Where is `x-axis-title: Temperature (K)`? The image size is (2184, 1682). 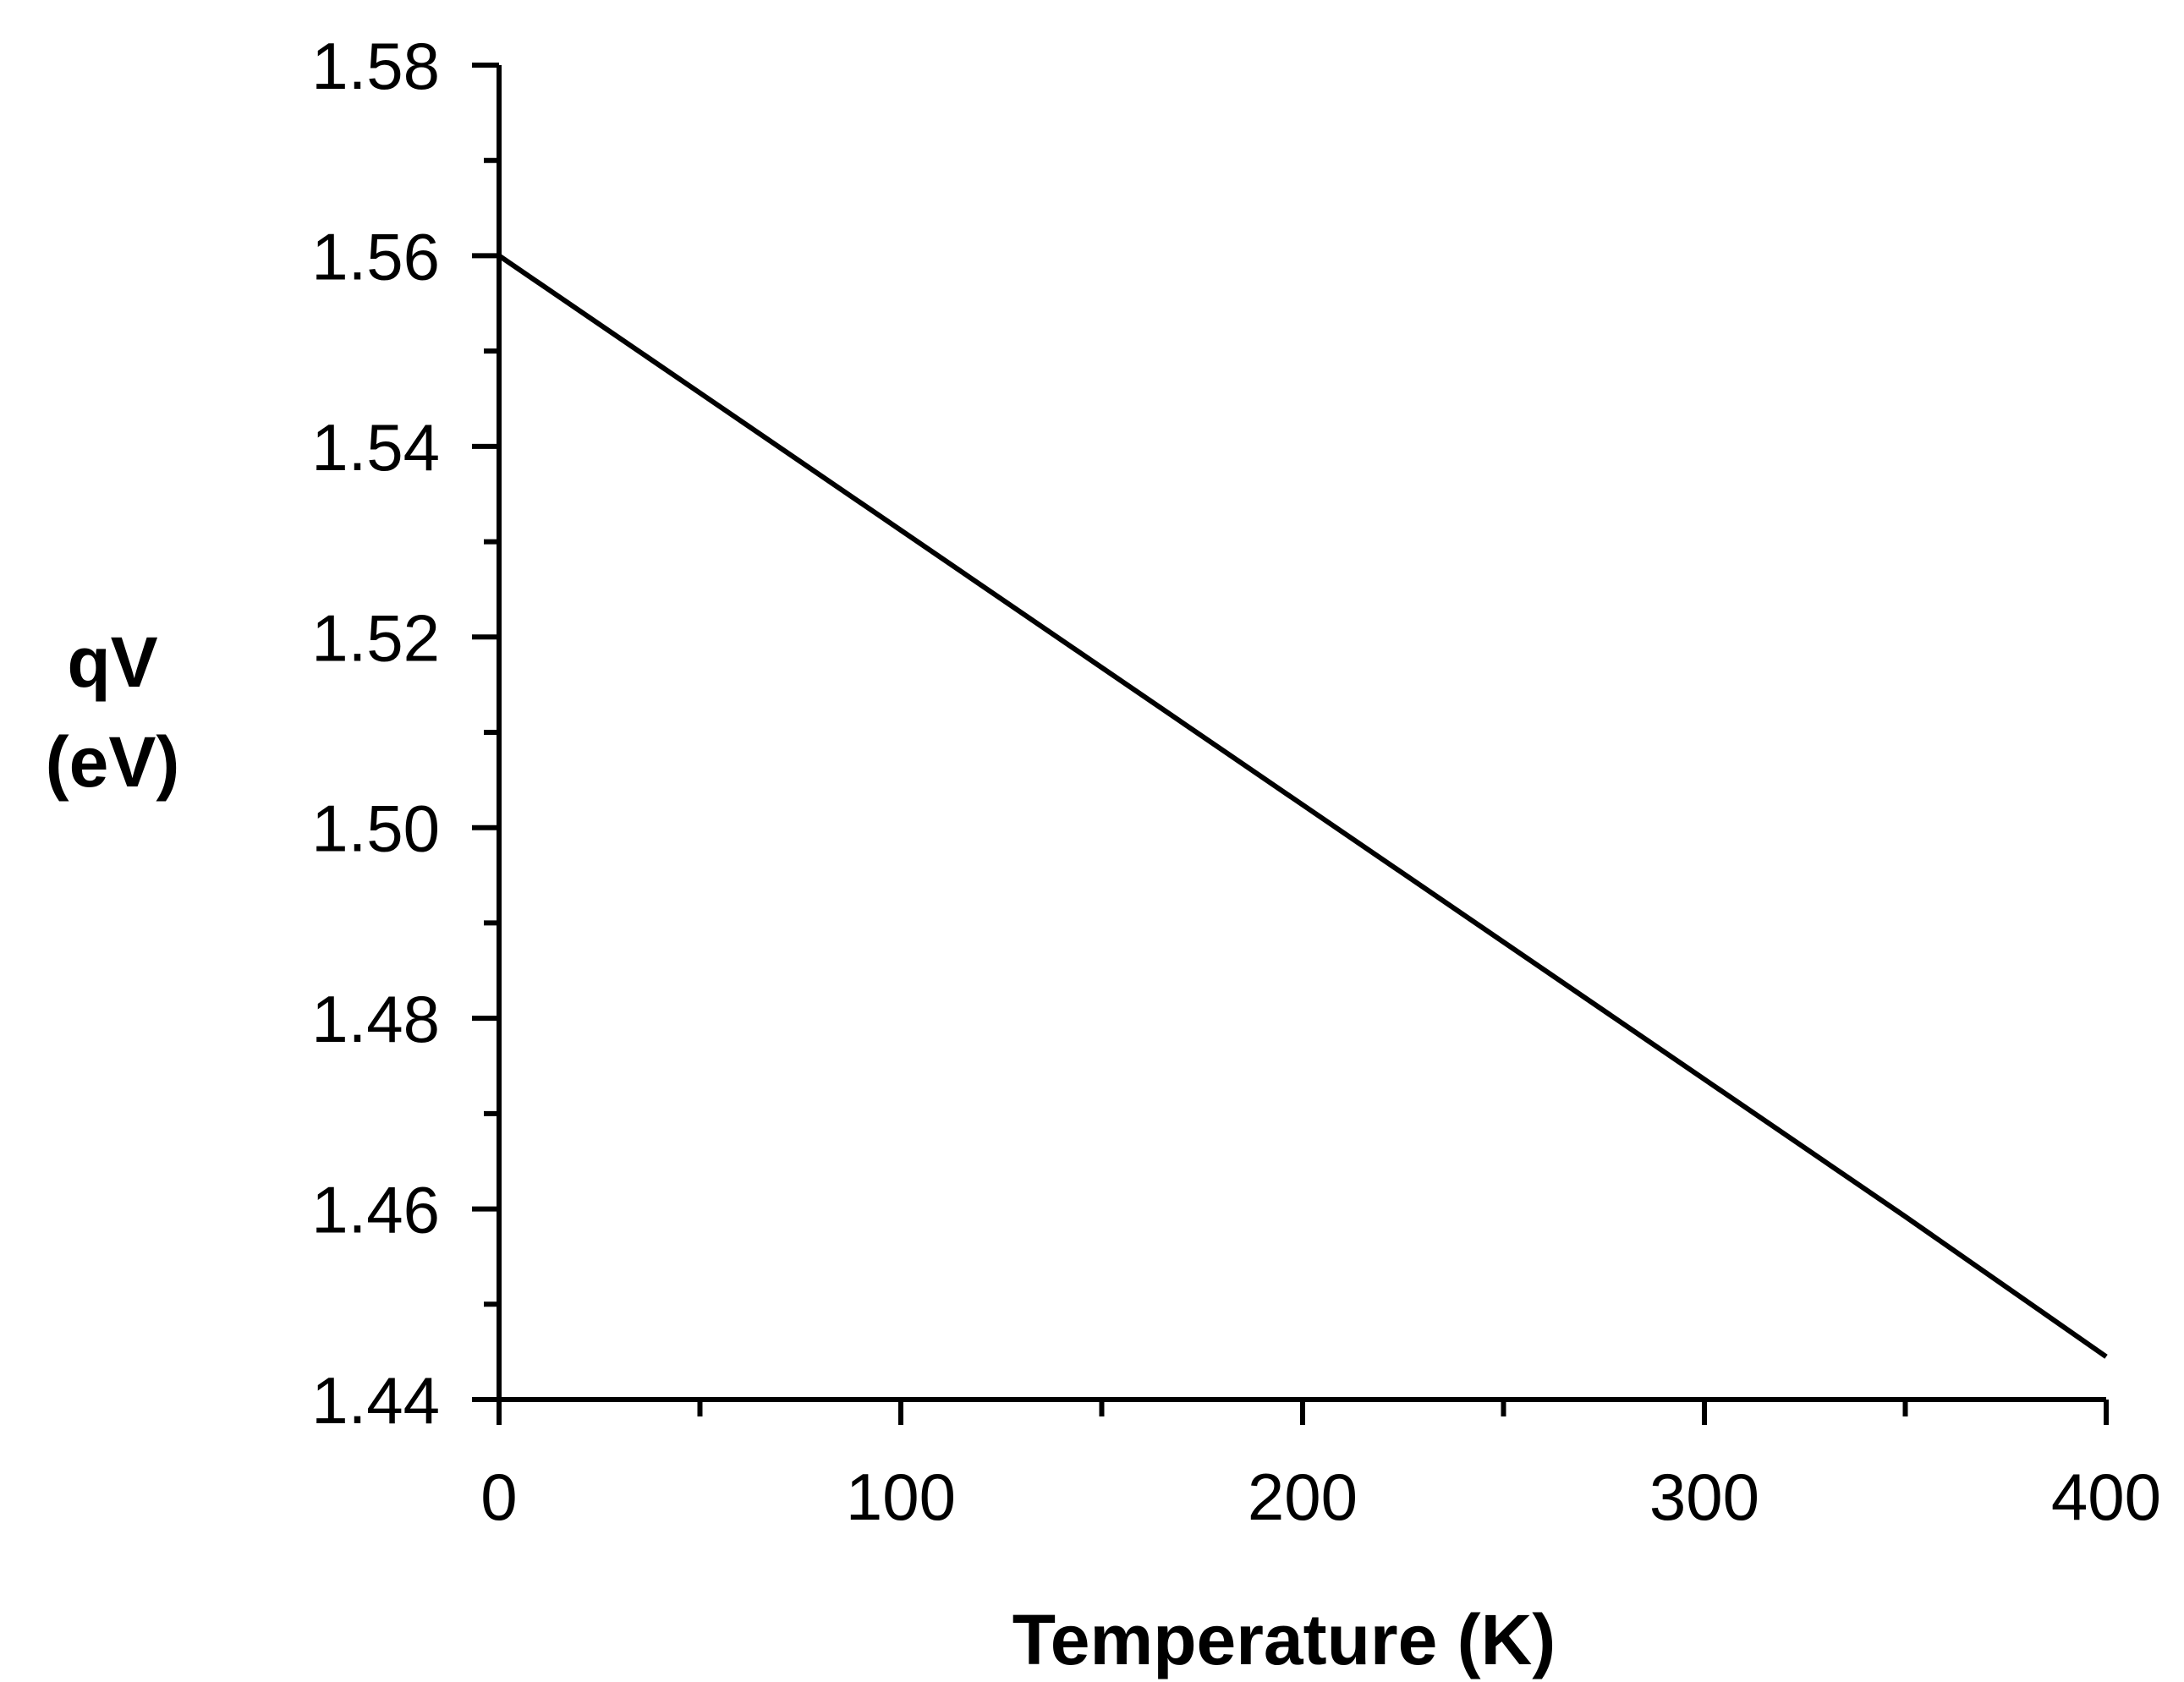
x-axis-title: Temperature (K) is located at coordinates (1284, 1639).